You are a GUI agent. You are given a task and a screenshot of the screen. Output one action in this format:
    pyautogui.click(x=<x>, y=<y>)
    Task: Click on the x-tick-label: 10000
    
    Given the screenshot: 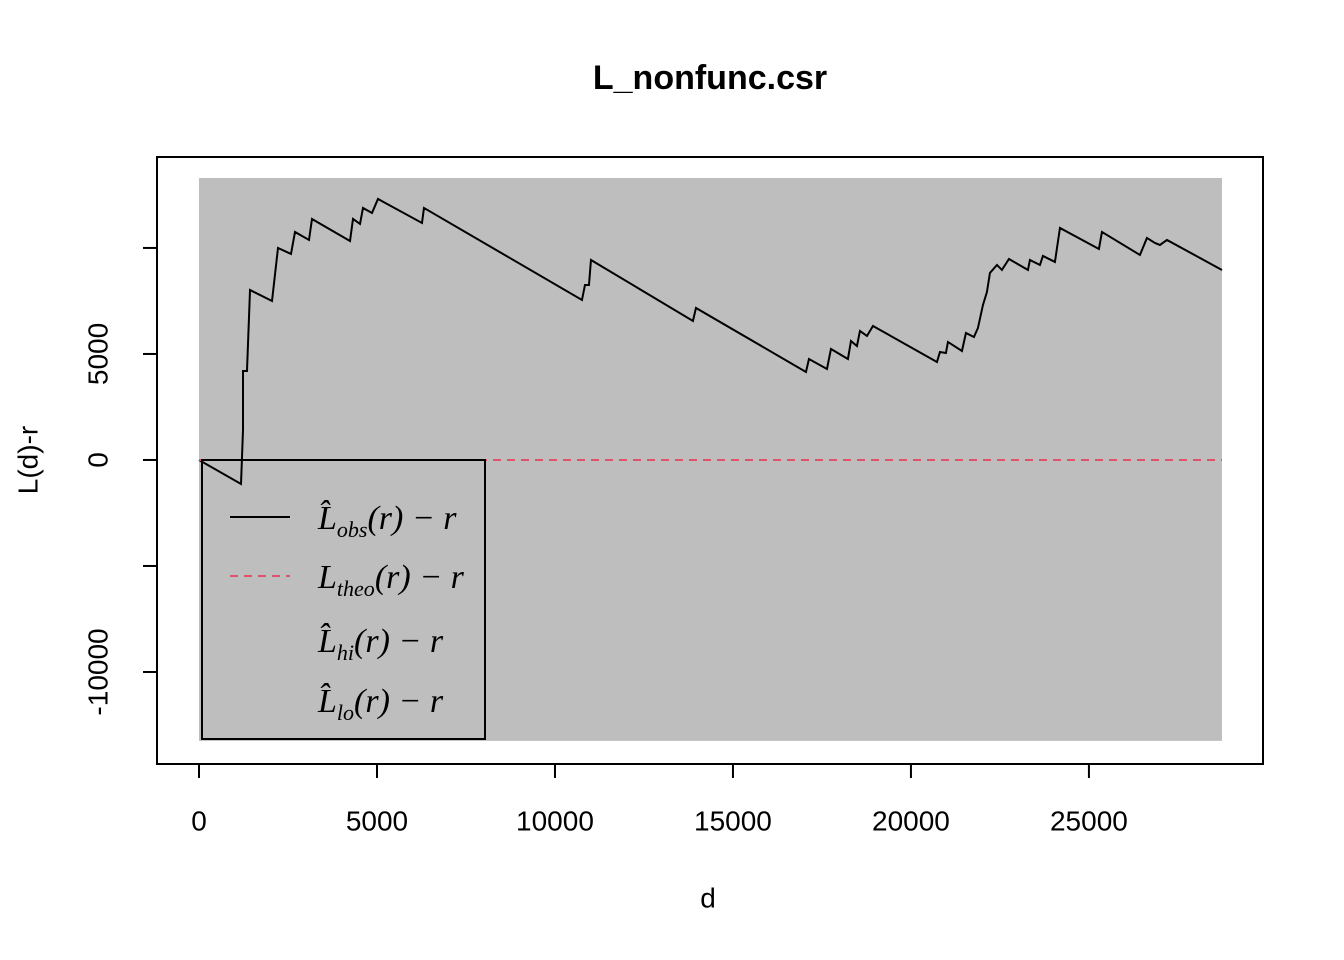 What is the action you would take?
    pyautogui.click(x=555, y=820)
    